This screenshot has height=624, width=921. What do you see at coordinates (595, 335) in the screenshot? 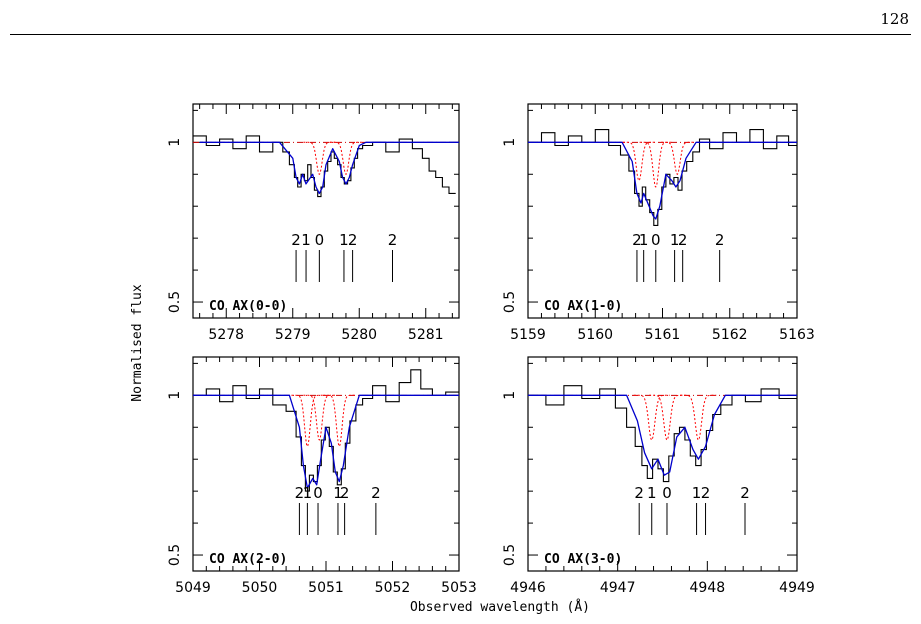
I see `x-tick-label: 5160` at bounding box center [595, 335].